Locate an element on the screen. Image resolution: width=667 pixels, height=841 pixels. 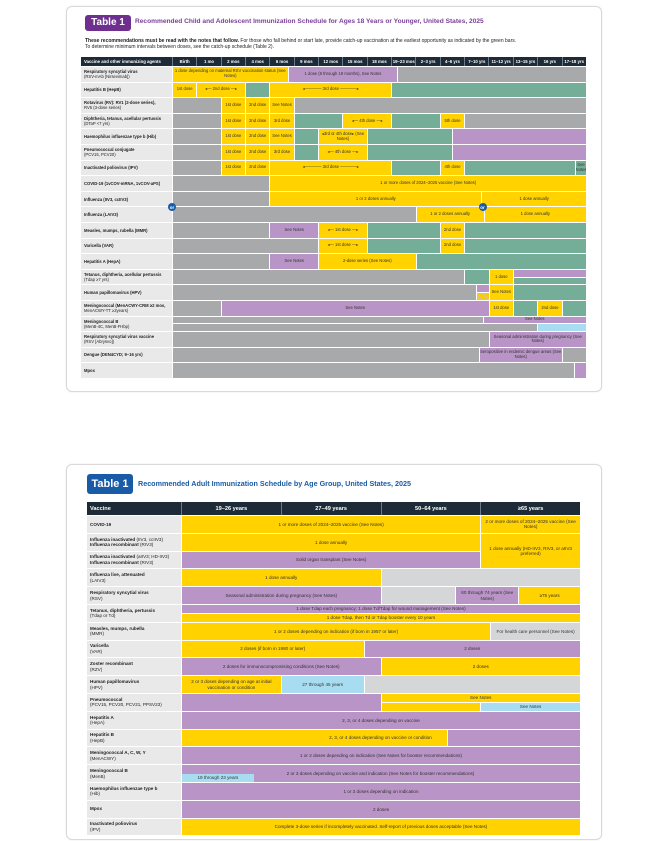
schedule-bars: 1st dose 2nd dose See Notes is located at coordinates (379, 105).